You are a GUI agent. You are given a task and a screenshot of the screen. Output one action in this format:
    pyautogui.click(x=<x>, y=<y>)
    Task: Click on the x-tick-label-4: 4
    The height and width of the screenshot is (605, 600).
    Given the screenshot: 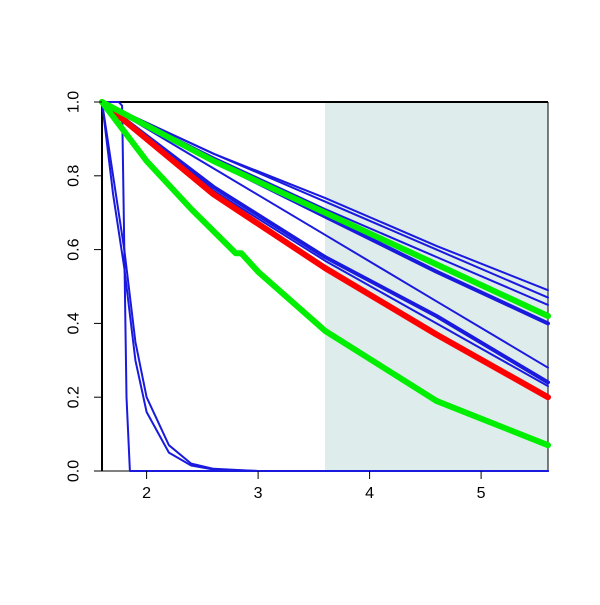 What is the action you would take?
    pyautogui.click(x=369, y=493)
    